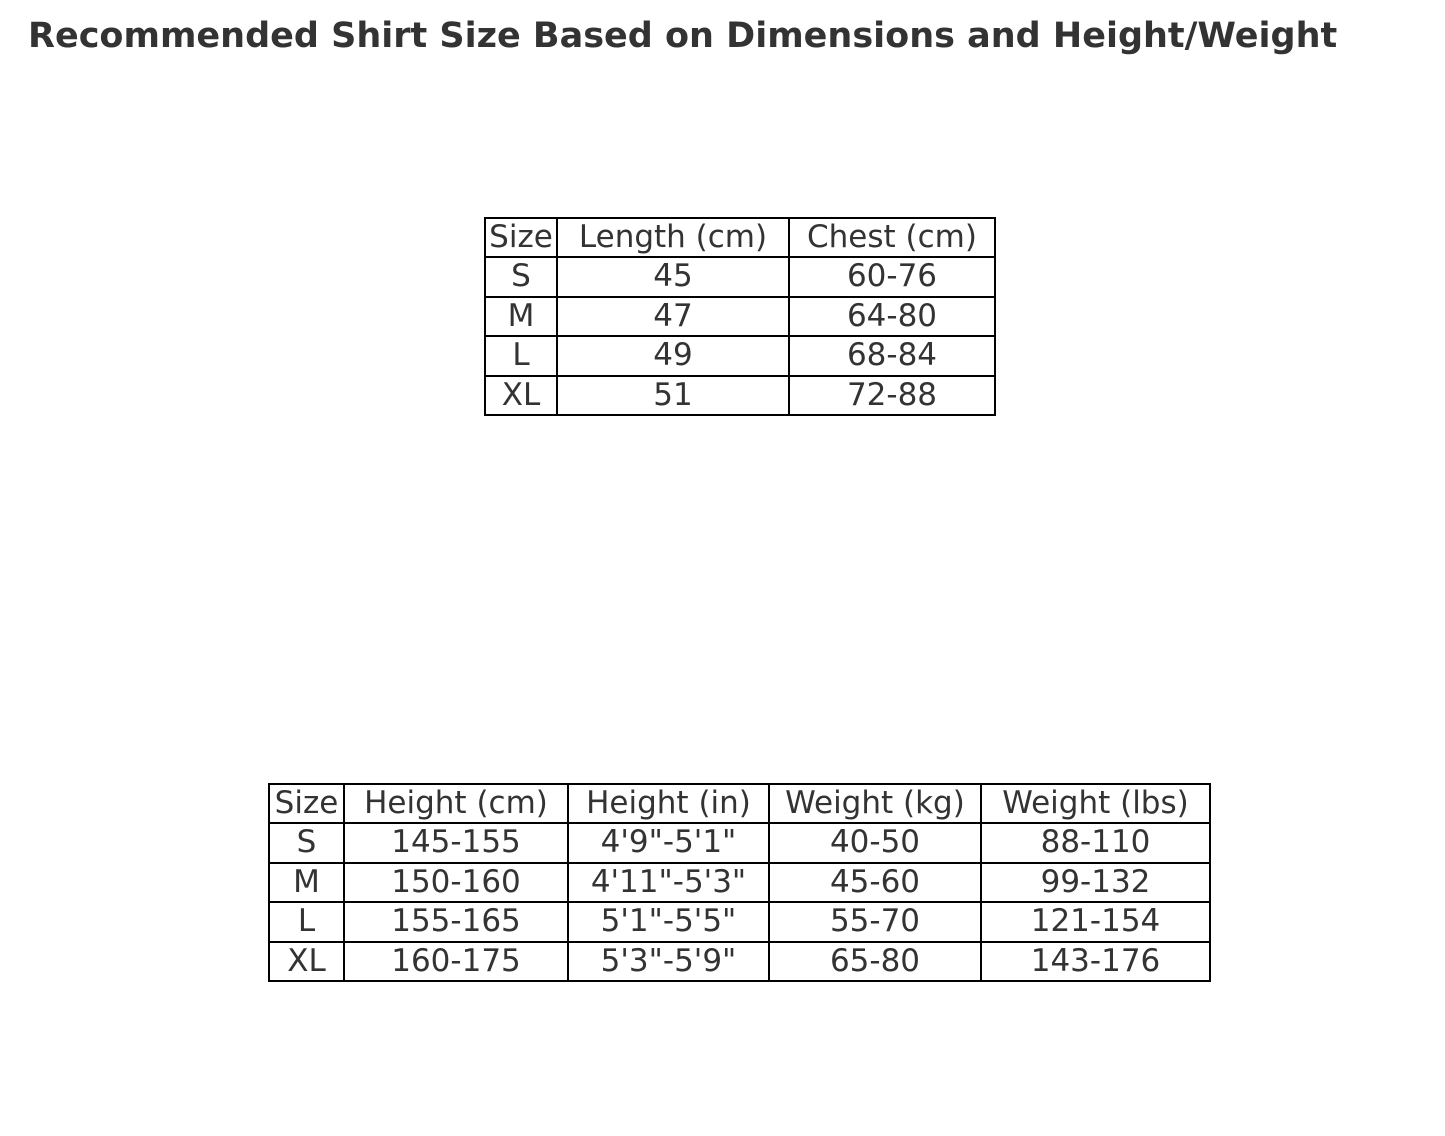  I want to click on table-cell: 99-132, so click(1095, 882).